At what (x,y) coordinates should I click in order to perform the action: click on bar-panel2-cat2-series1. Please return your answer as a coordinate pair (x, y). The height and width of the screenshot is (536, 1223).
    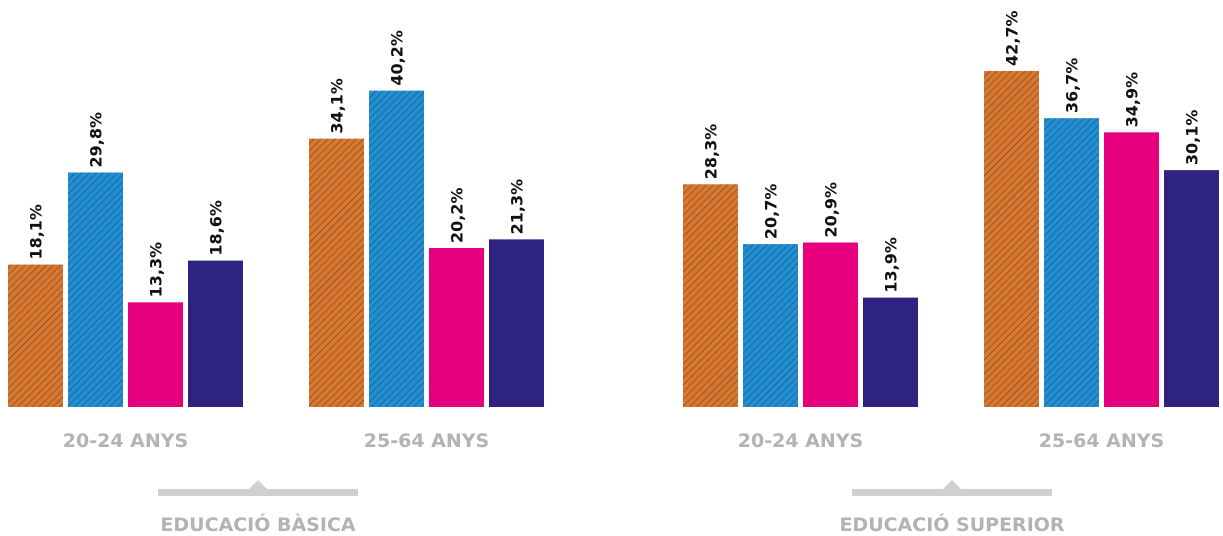
    Looking at the image, I should click on (1011, 239).